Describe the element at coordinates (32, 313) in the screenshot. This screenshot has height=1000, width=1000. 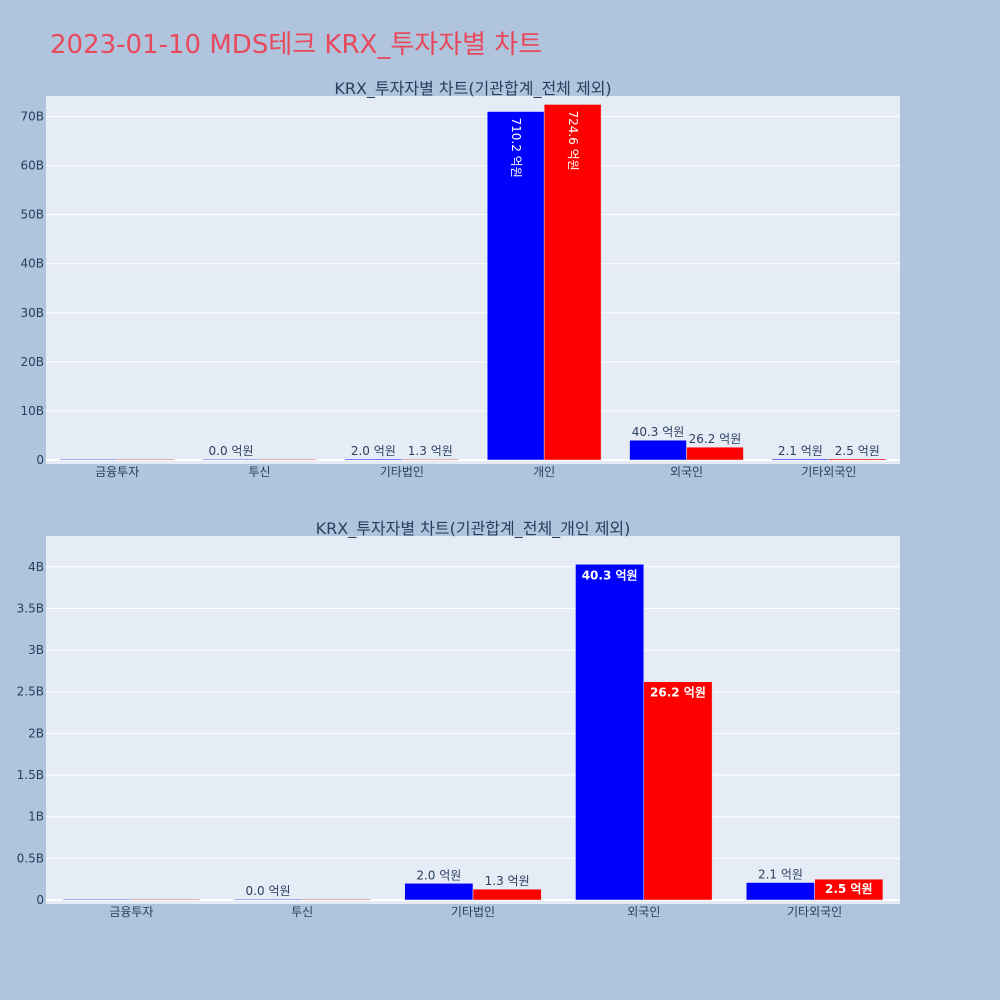
I see `y-tick-label: 30B` at that location.